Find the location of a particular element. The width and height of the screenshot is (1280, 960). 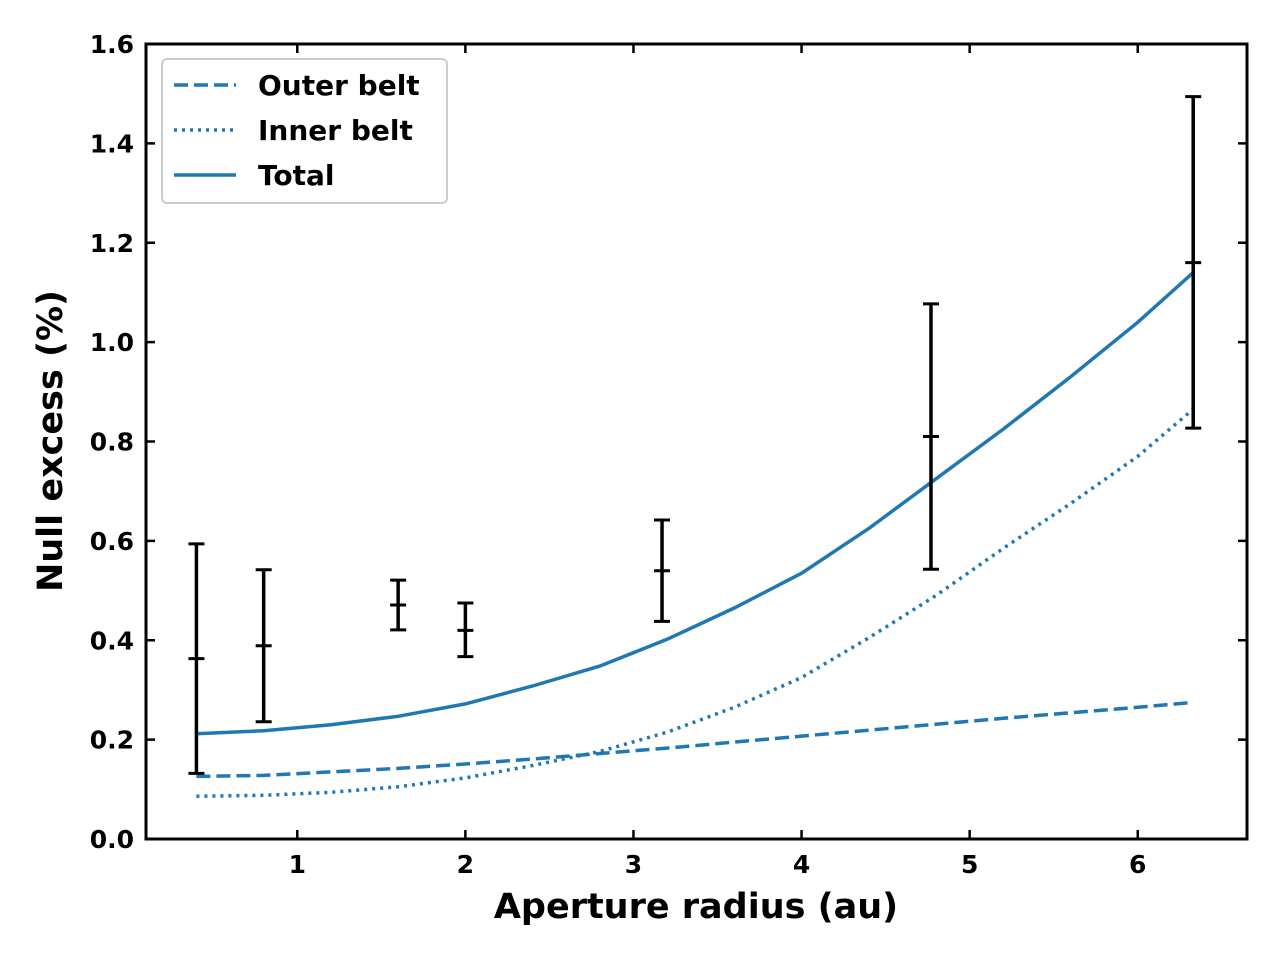

legend-label-inner-belt: Inner belt is located at coordinates (335, 130).